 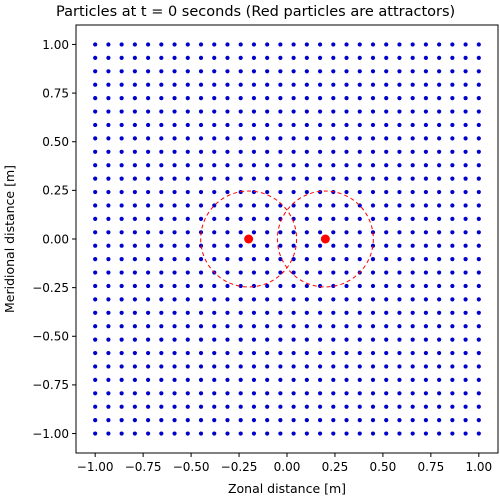 What do you see at coordinates (191, 467) in the screenshot?
I see `x-tick-label: −0.50` at bounding box center [191, 467].